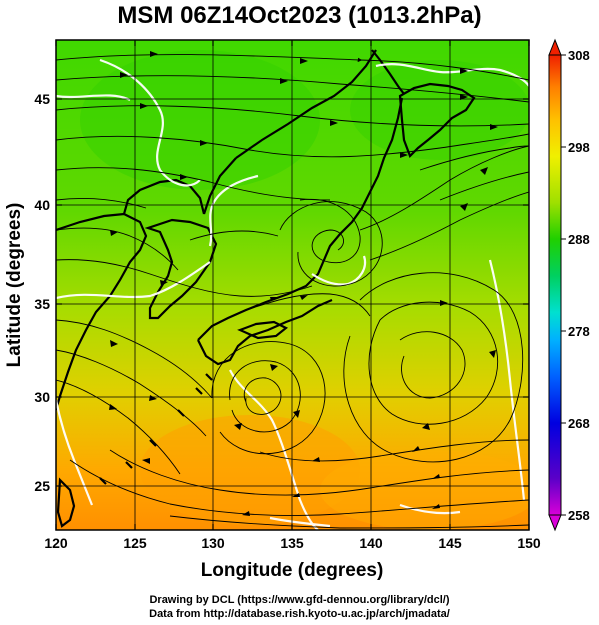 The image size is (599, 625). I want to click on colorbar-tick-label: 278, so click(579, 331).